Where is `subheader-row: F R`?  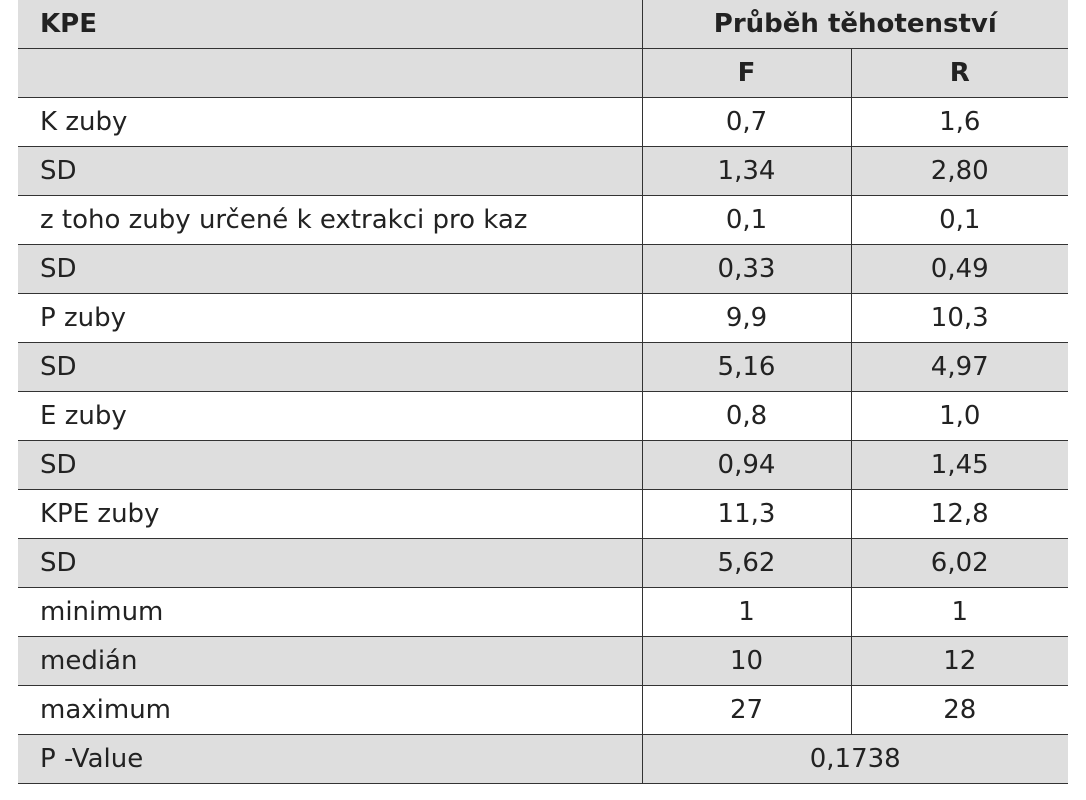
subheader-row: F R is located at coordinates (543, 73).